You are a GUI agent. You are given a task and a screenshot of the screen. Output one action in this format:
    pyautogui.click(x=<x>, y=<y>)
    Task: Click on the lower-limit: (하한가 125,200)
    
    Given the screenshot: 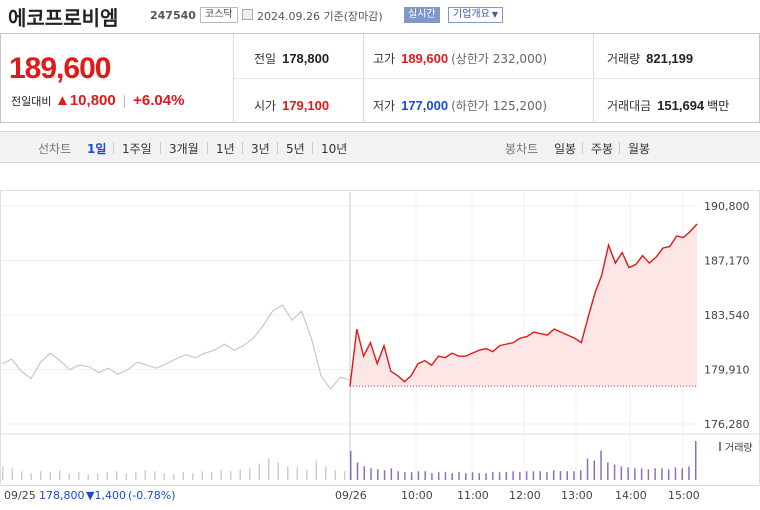 What is the action you would take?
    pyautogui.click(x=499, y=106)
    